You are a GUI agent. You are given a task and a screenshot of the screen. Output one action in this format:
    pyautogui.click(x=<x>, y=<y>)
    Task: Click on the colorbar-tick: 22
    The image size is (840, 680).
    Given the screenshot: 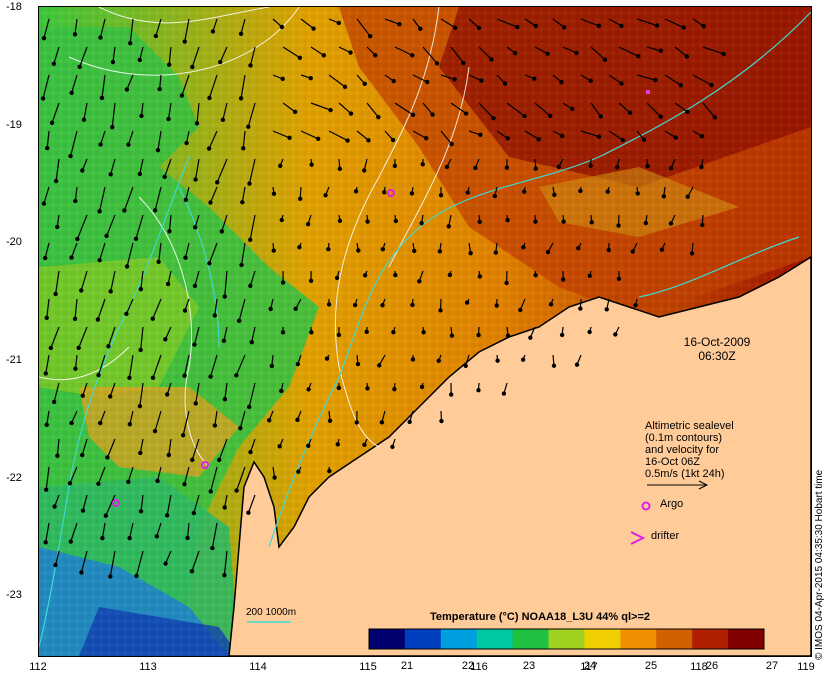 What is the action you would take?
    pyautogui.click(x=468, y=666)
    